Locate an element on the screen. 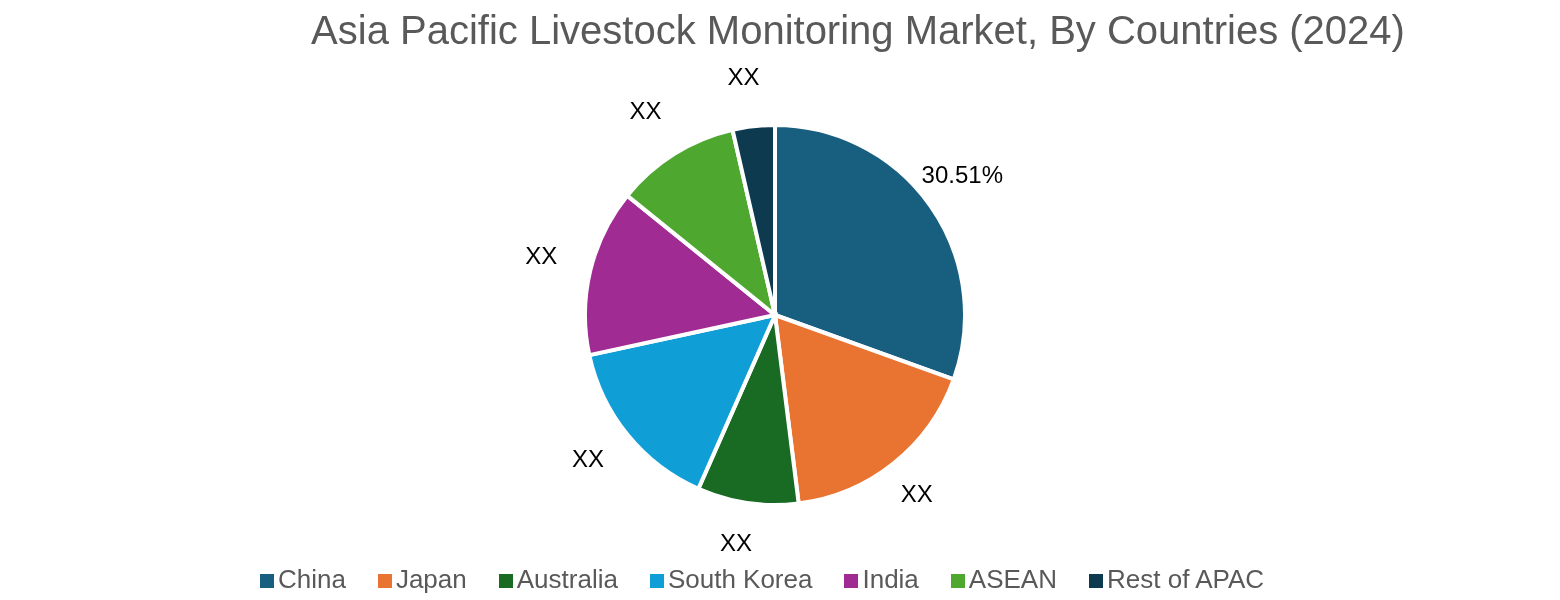 This screenshot has width=1560, height=600. legend-label: India is located at coordinates (890, 579).